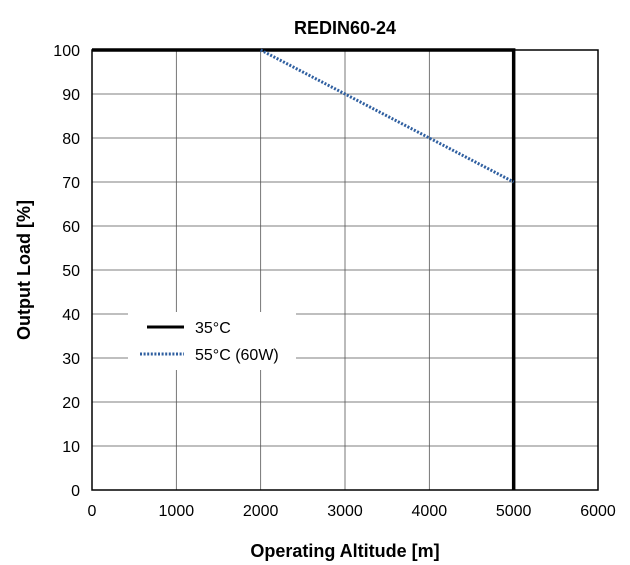  I want to click on y-tick-label: 0, so click(75, 491).